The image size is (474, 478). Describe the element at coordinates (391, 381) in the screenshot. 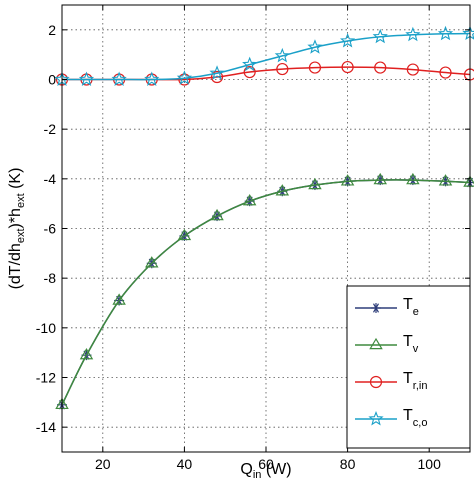

I see `legend-entry: Tr,in` at that location.